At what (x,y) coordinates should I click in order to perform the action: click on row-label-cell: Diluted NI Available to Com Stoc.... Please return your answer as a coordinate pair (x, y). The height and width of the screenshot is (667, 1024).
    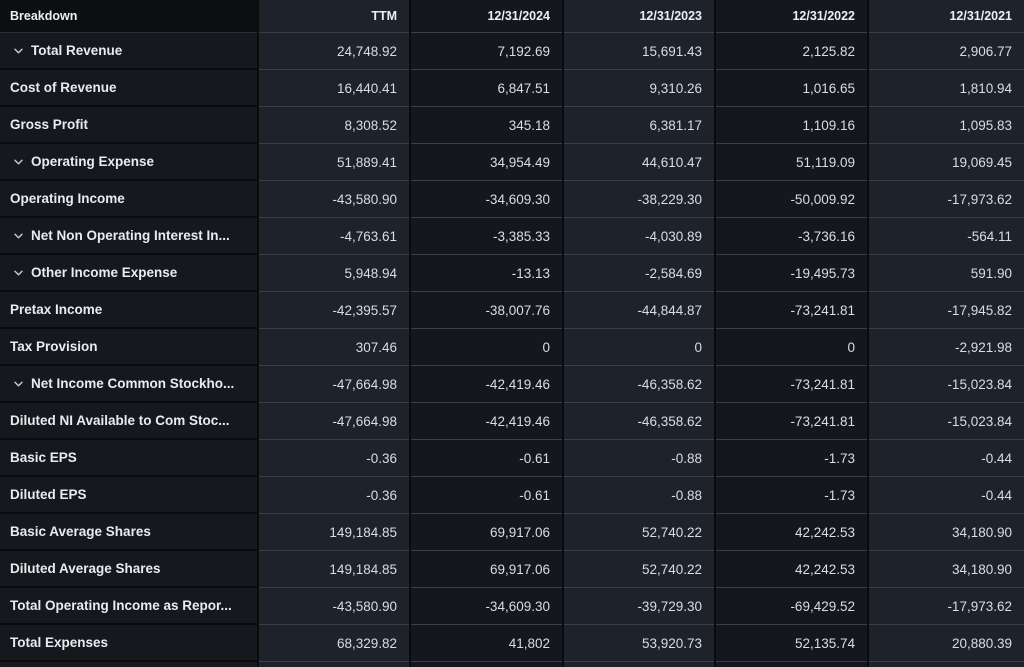
    Looking at the image, I should click on (128, 421).